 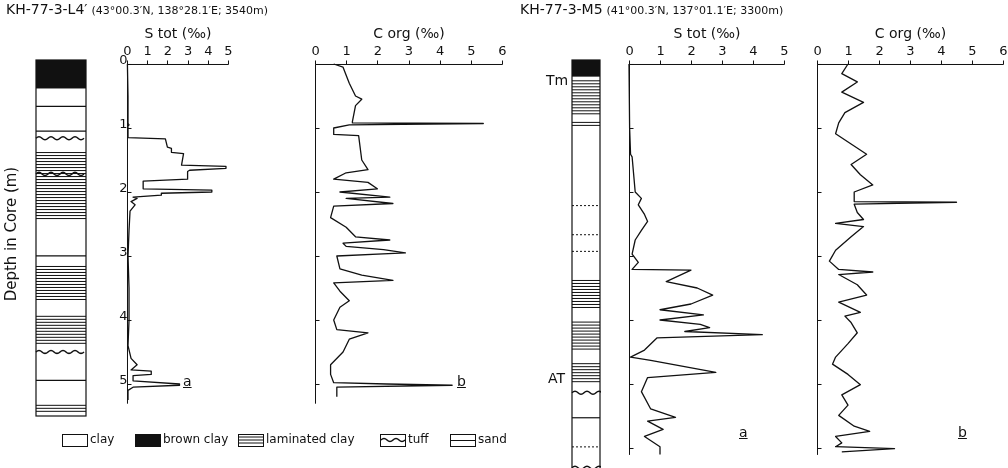 I want to click on text: Tm, so click(x=557, y=80).